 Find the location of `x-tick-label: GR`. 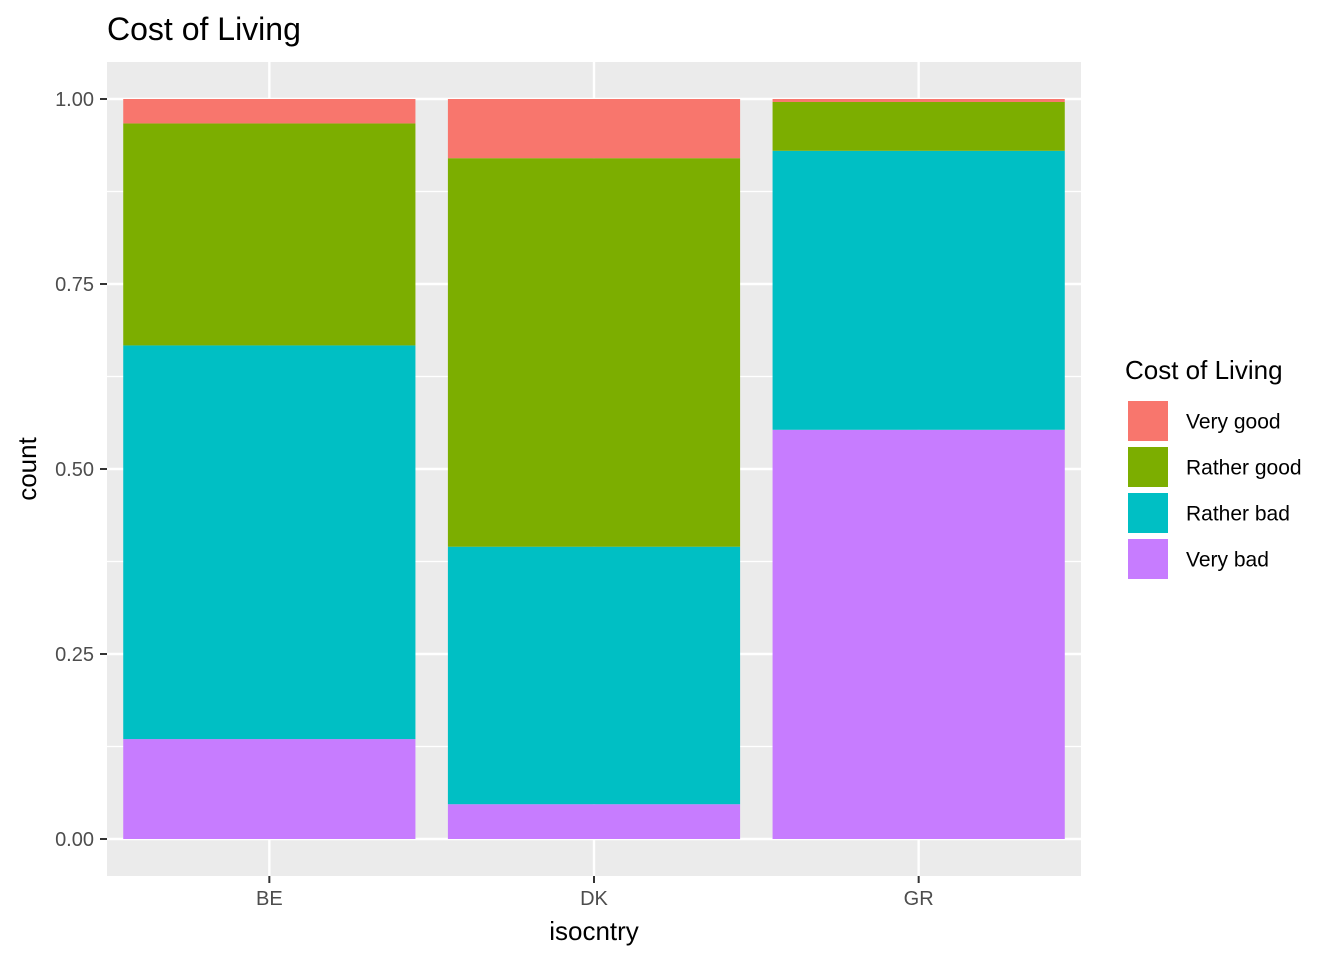

x-tick-label: GR is located at coordinates (919, 899).